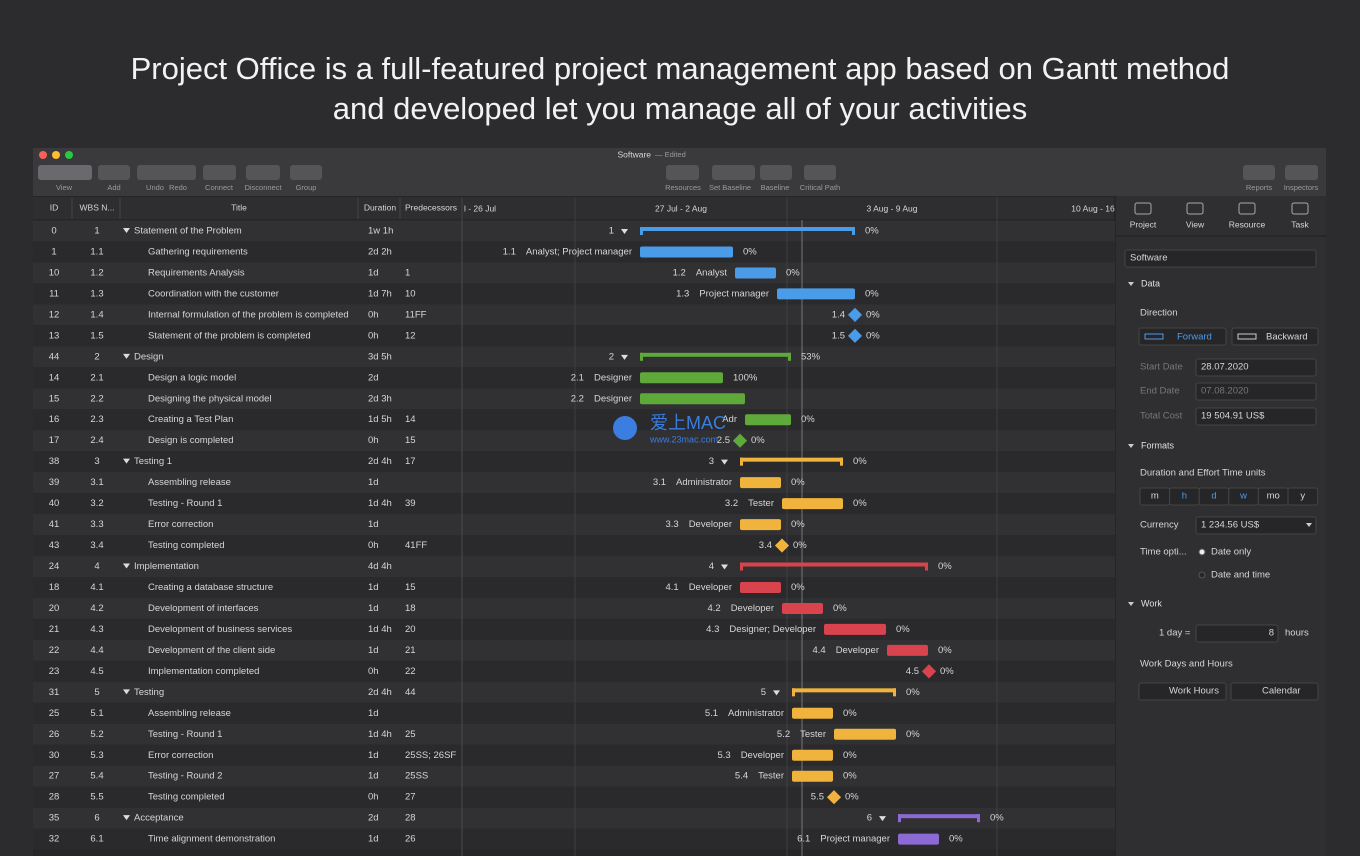  Describe the element at coordinates (1281, 691) in the screenshot. I see `button-label: Calendar` at that location.